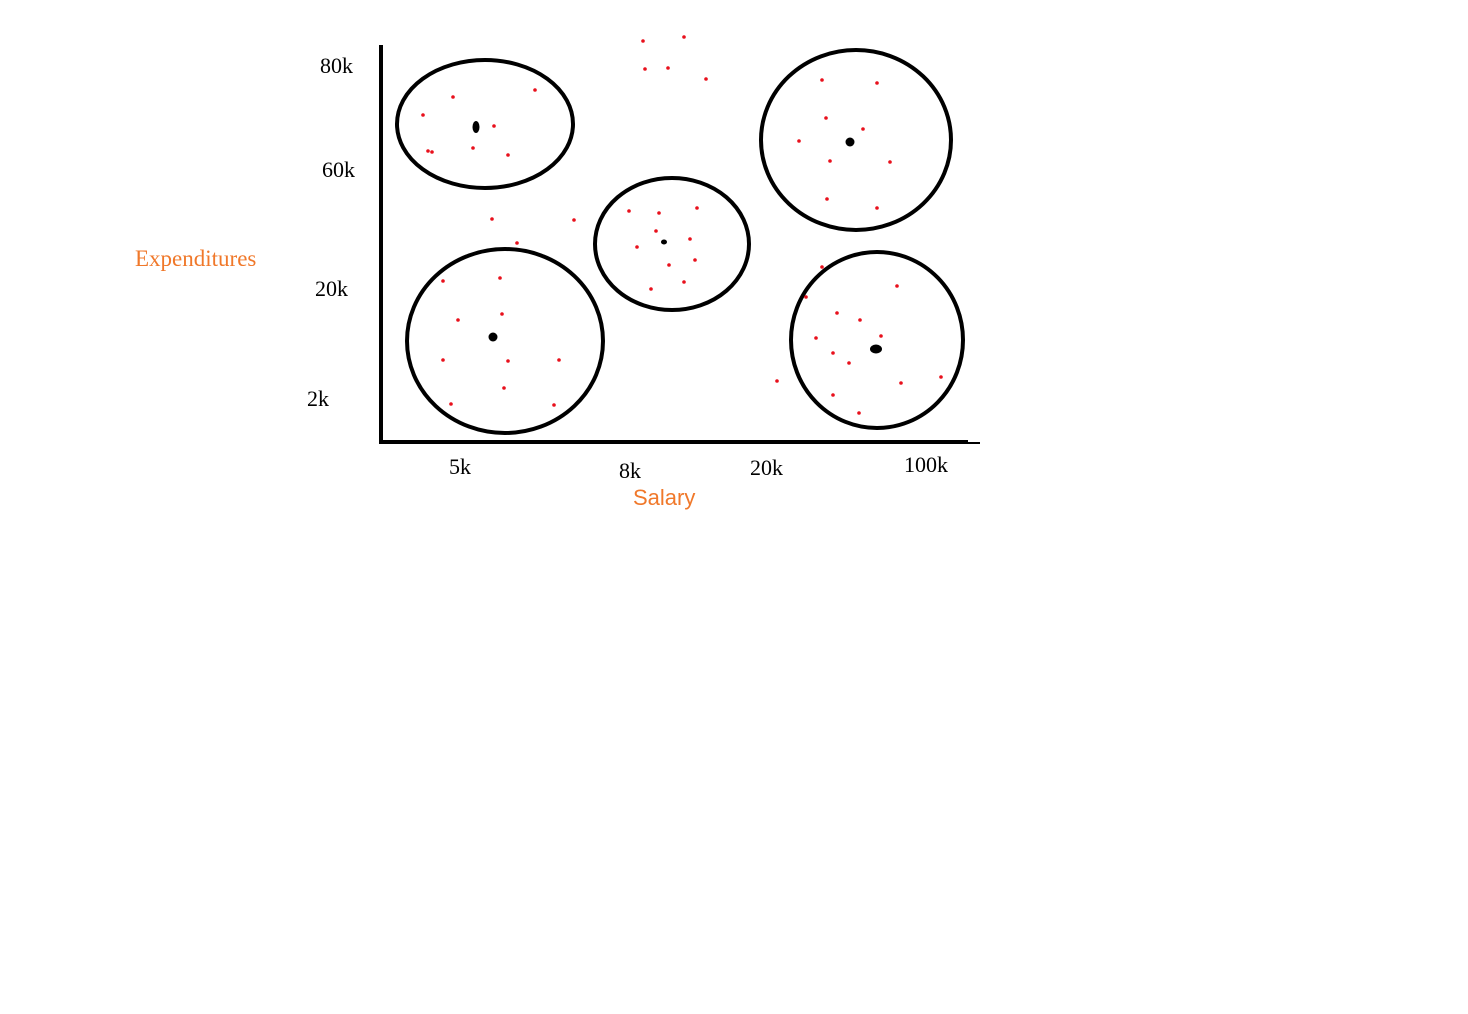 This screenshot has height=1014, width=1468. I want to click on cluster-outline-top-right, so click(856, 140).